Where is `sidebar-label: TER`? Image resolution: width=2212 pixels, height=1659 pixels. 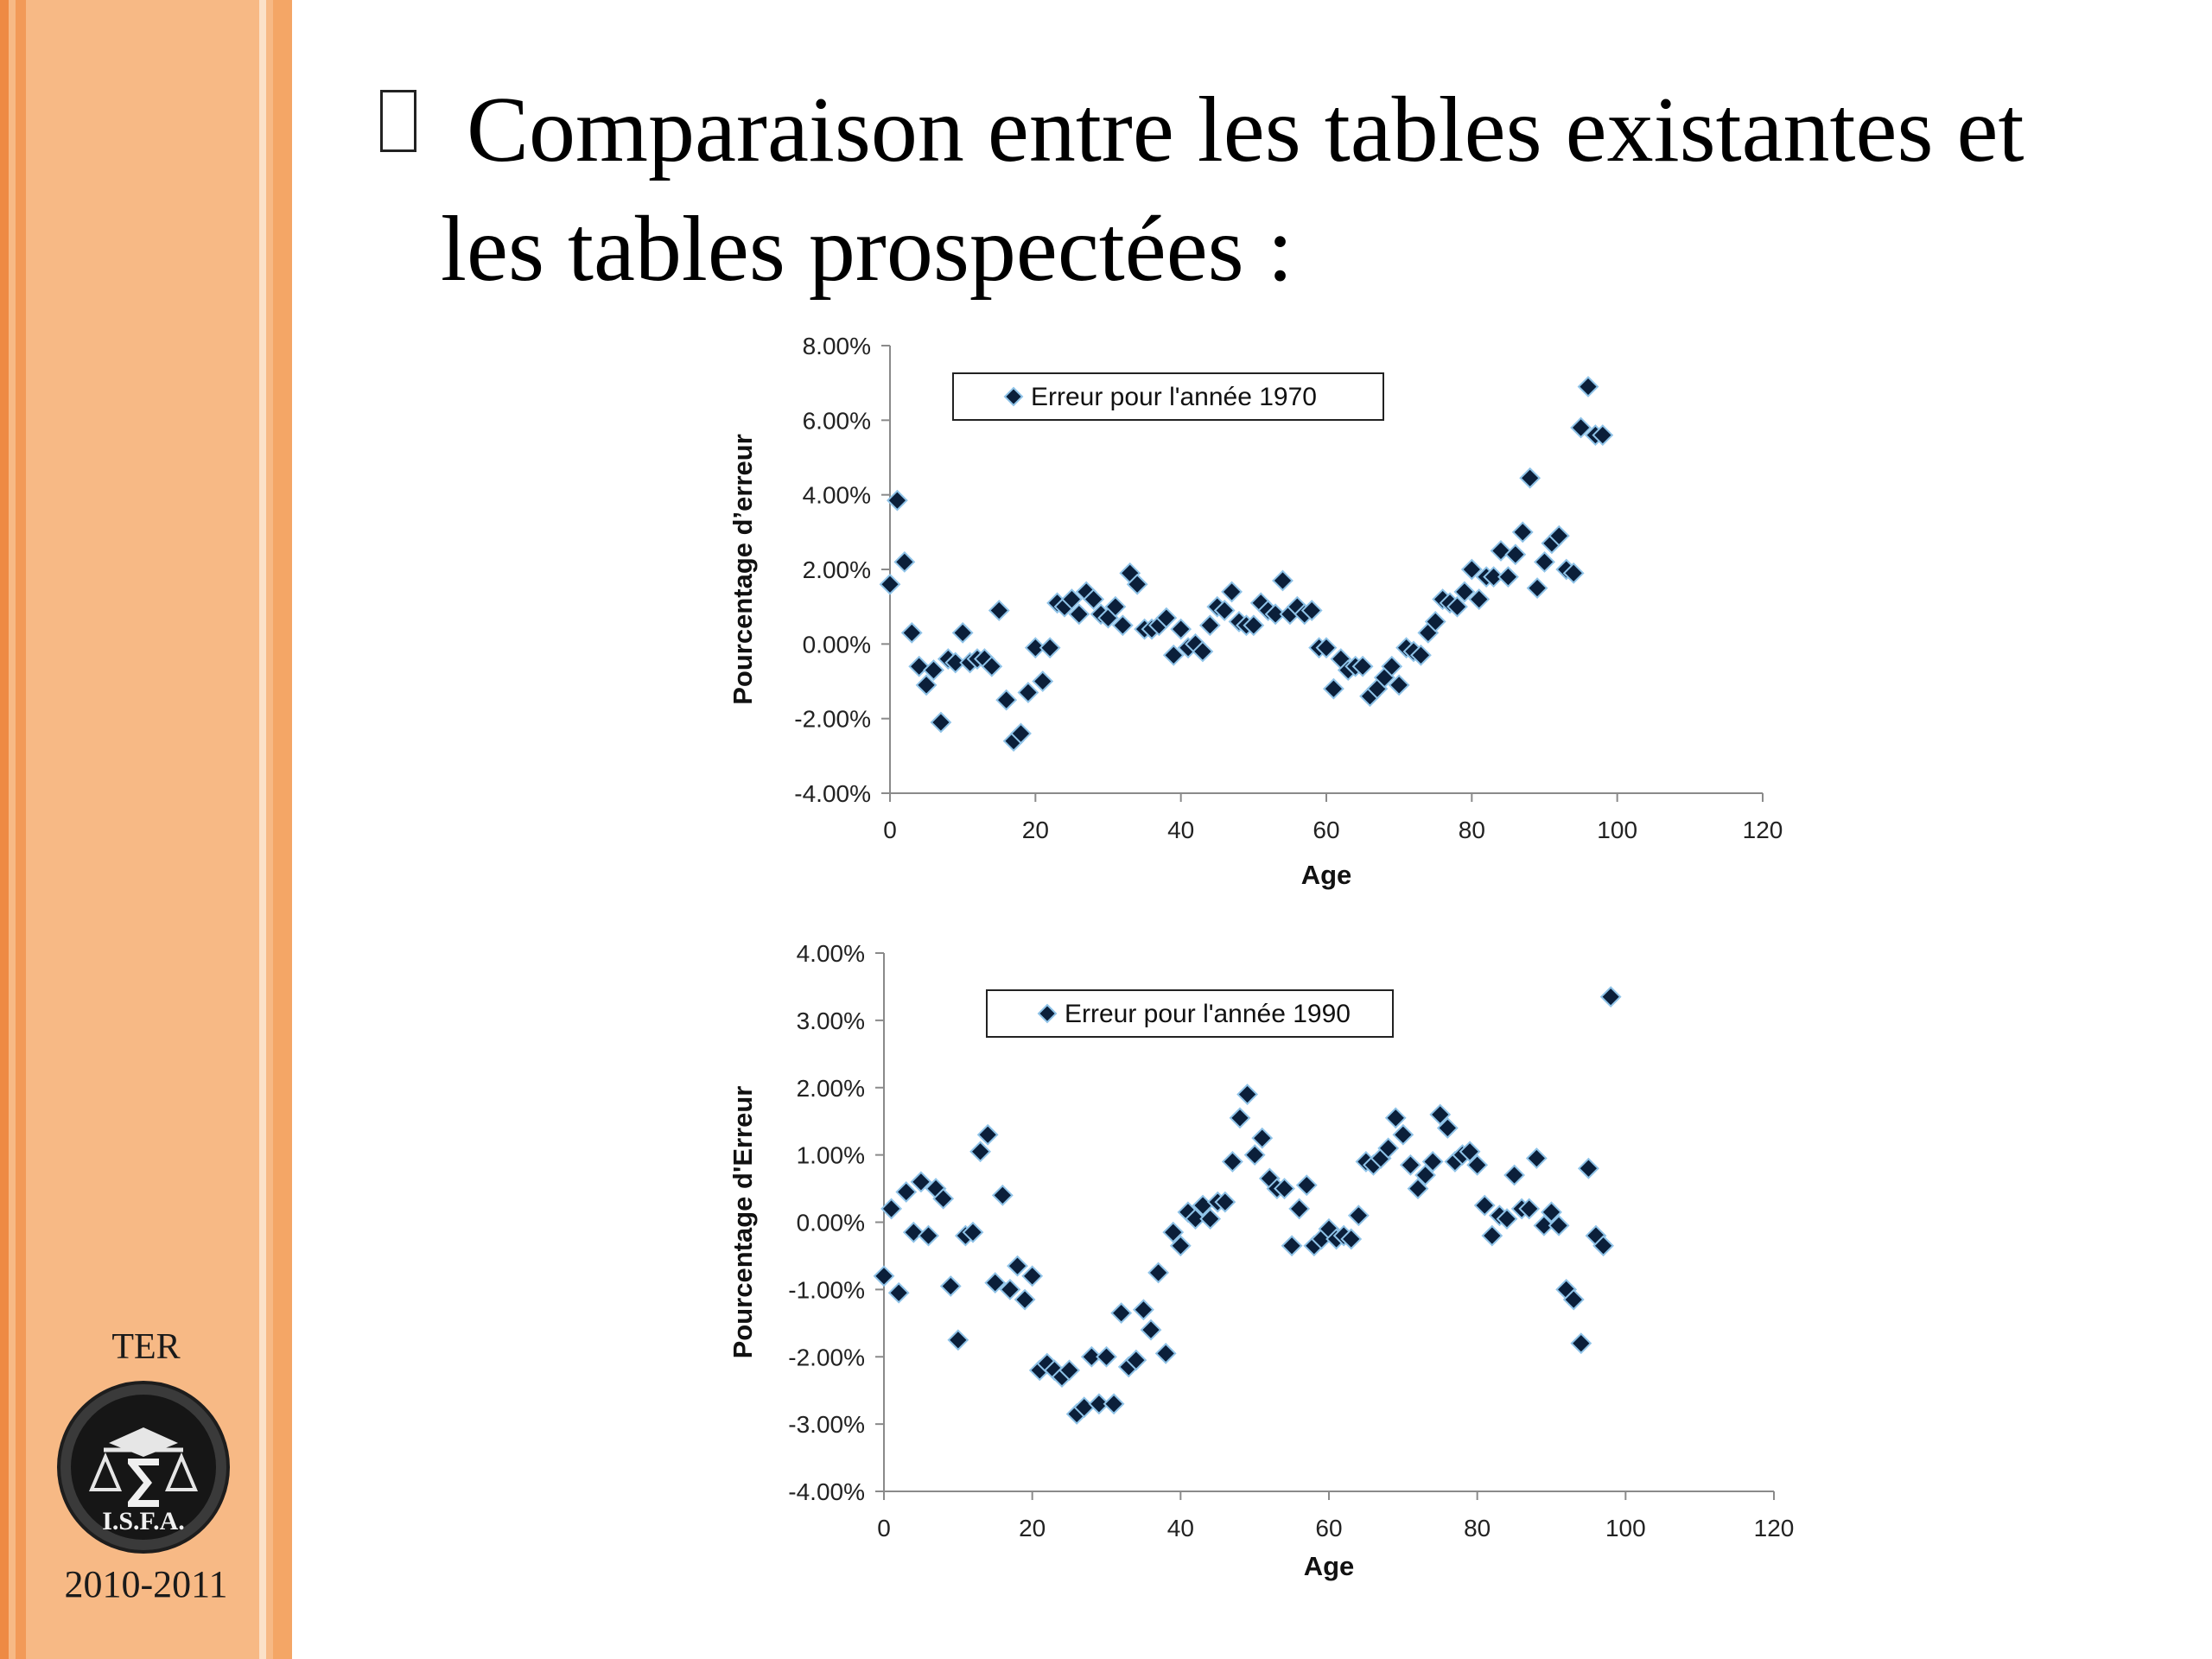
sidebar-label: TER is located at coordinates (146, 1347).